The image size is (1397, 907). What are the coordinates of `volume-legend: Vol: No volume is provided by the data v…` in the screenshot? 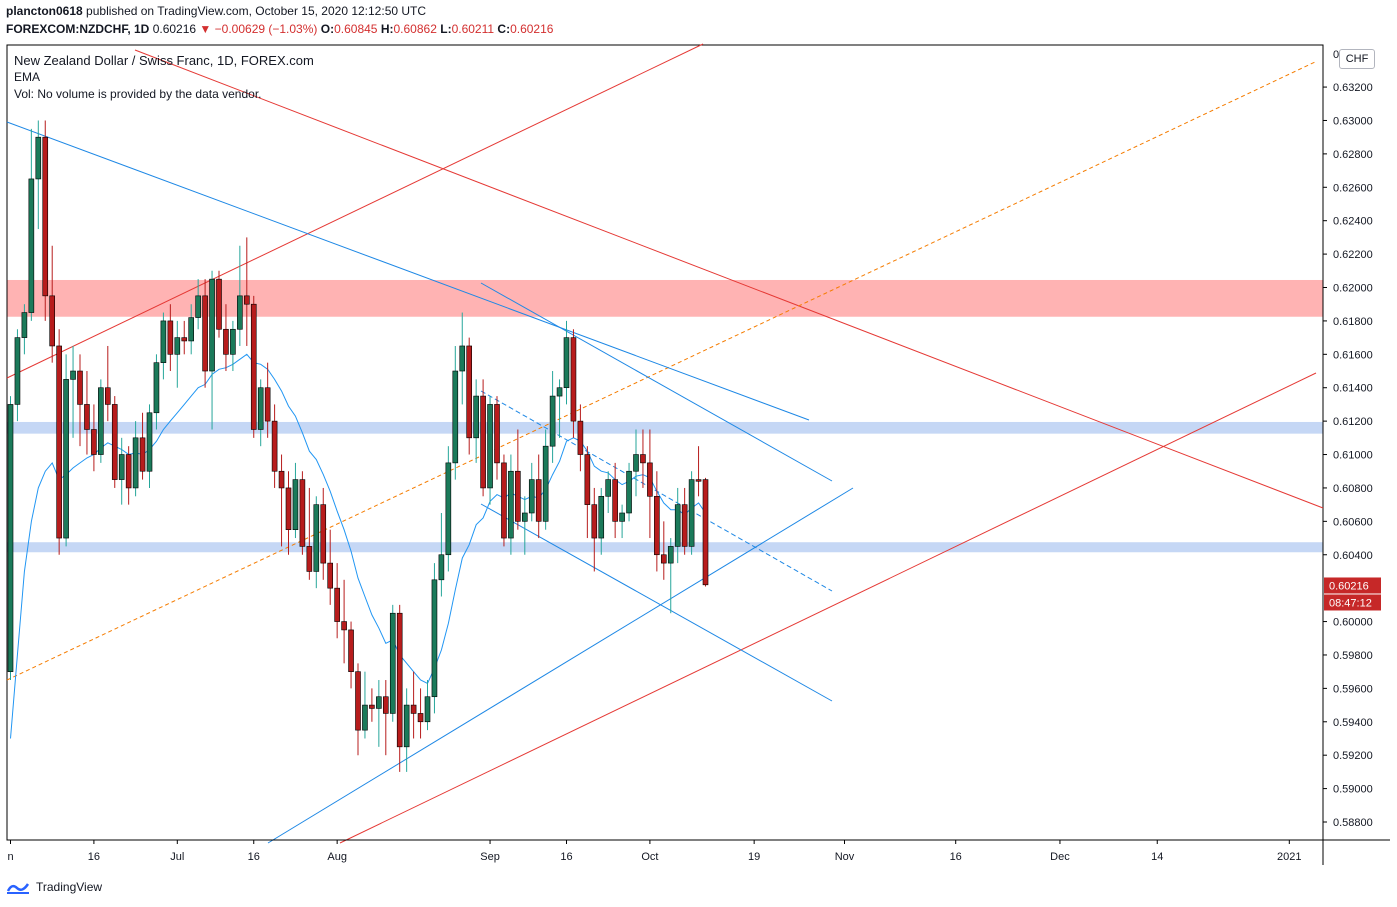 It's located at (138, 94).